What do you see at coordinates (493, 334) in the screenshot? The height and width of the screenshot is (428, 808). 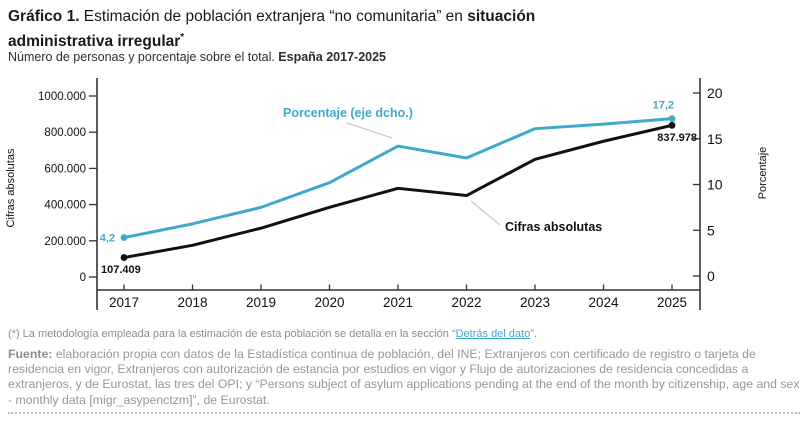 I see `detras-del-dato-link: Detrás del dato` at bounding box center [493, 334].